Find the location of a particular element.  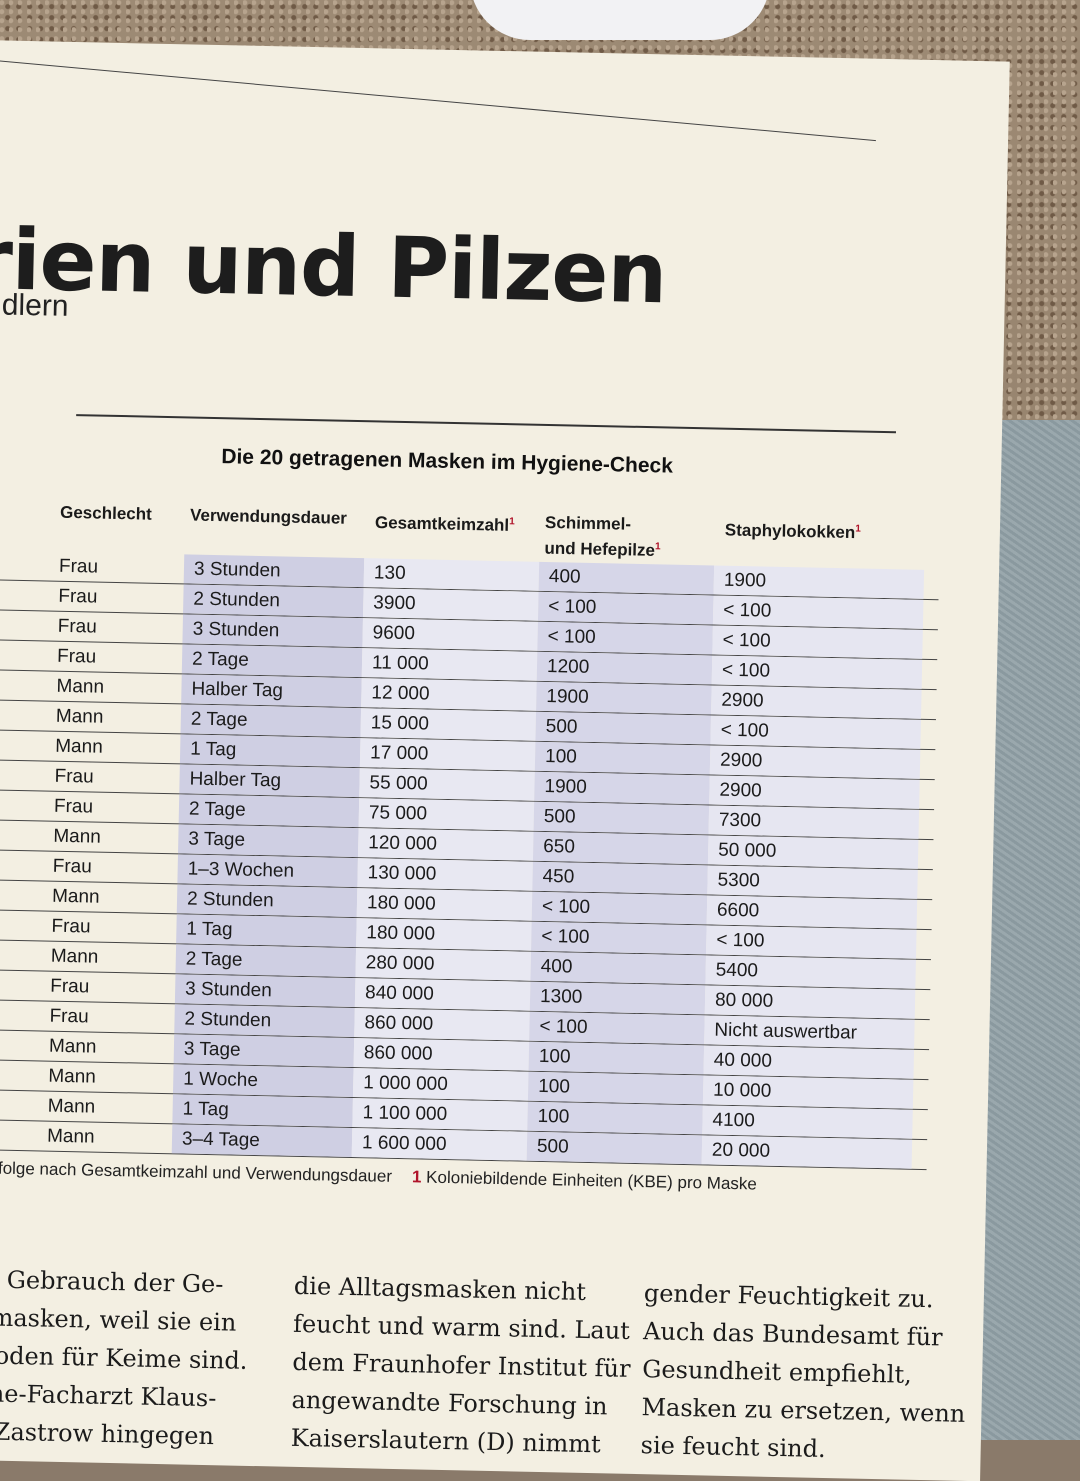

cell-total: 860 000 is located at coordinates (442, 1024).